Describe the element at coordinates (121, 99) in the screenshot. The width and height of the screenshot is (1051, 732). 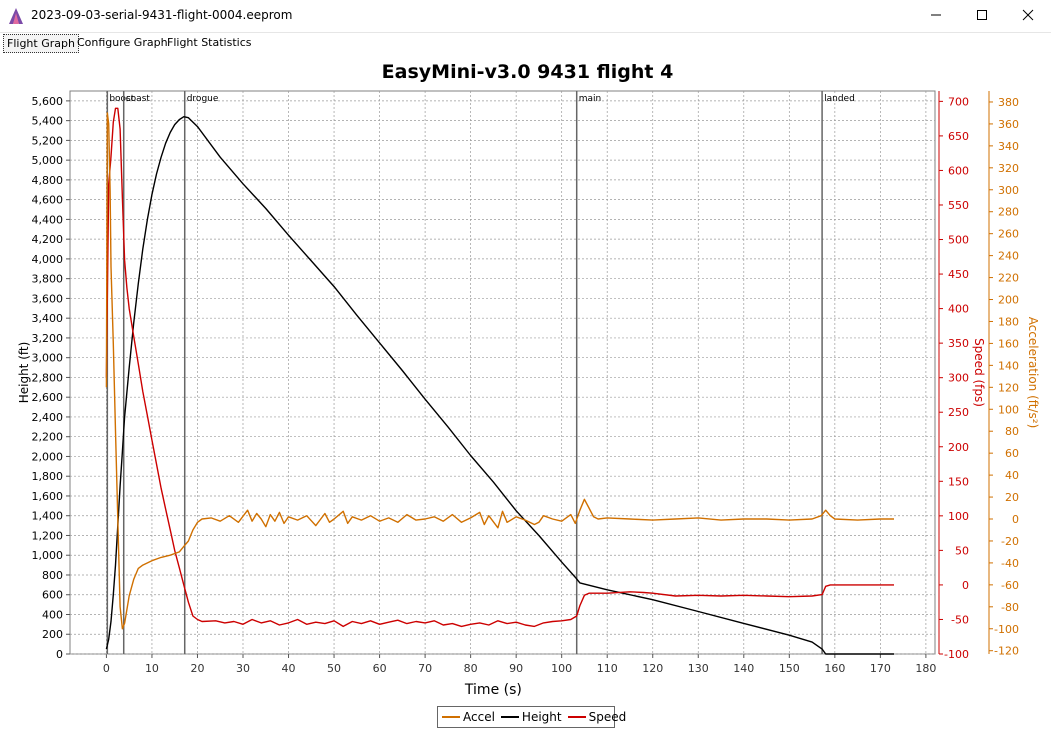
I see `event-label-boost: boost` at that location.